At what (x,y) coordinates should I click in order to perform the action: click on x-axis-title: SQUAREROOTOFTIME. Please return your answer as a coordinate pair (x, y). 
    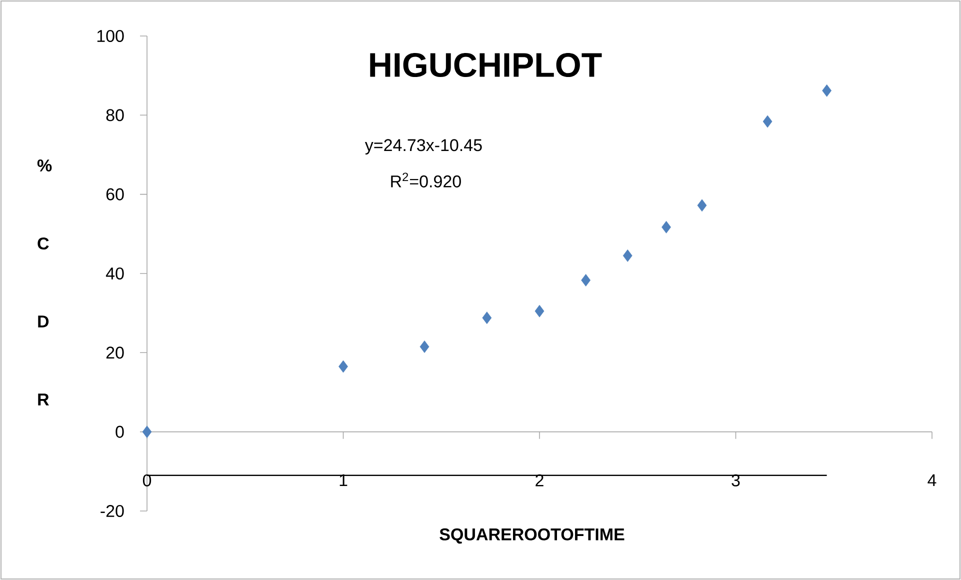
    Looking at the image, I should click on (532, 536).